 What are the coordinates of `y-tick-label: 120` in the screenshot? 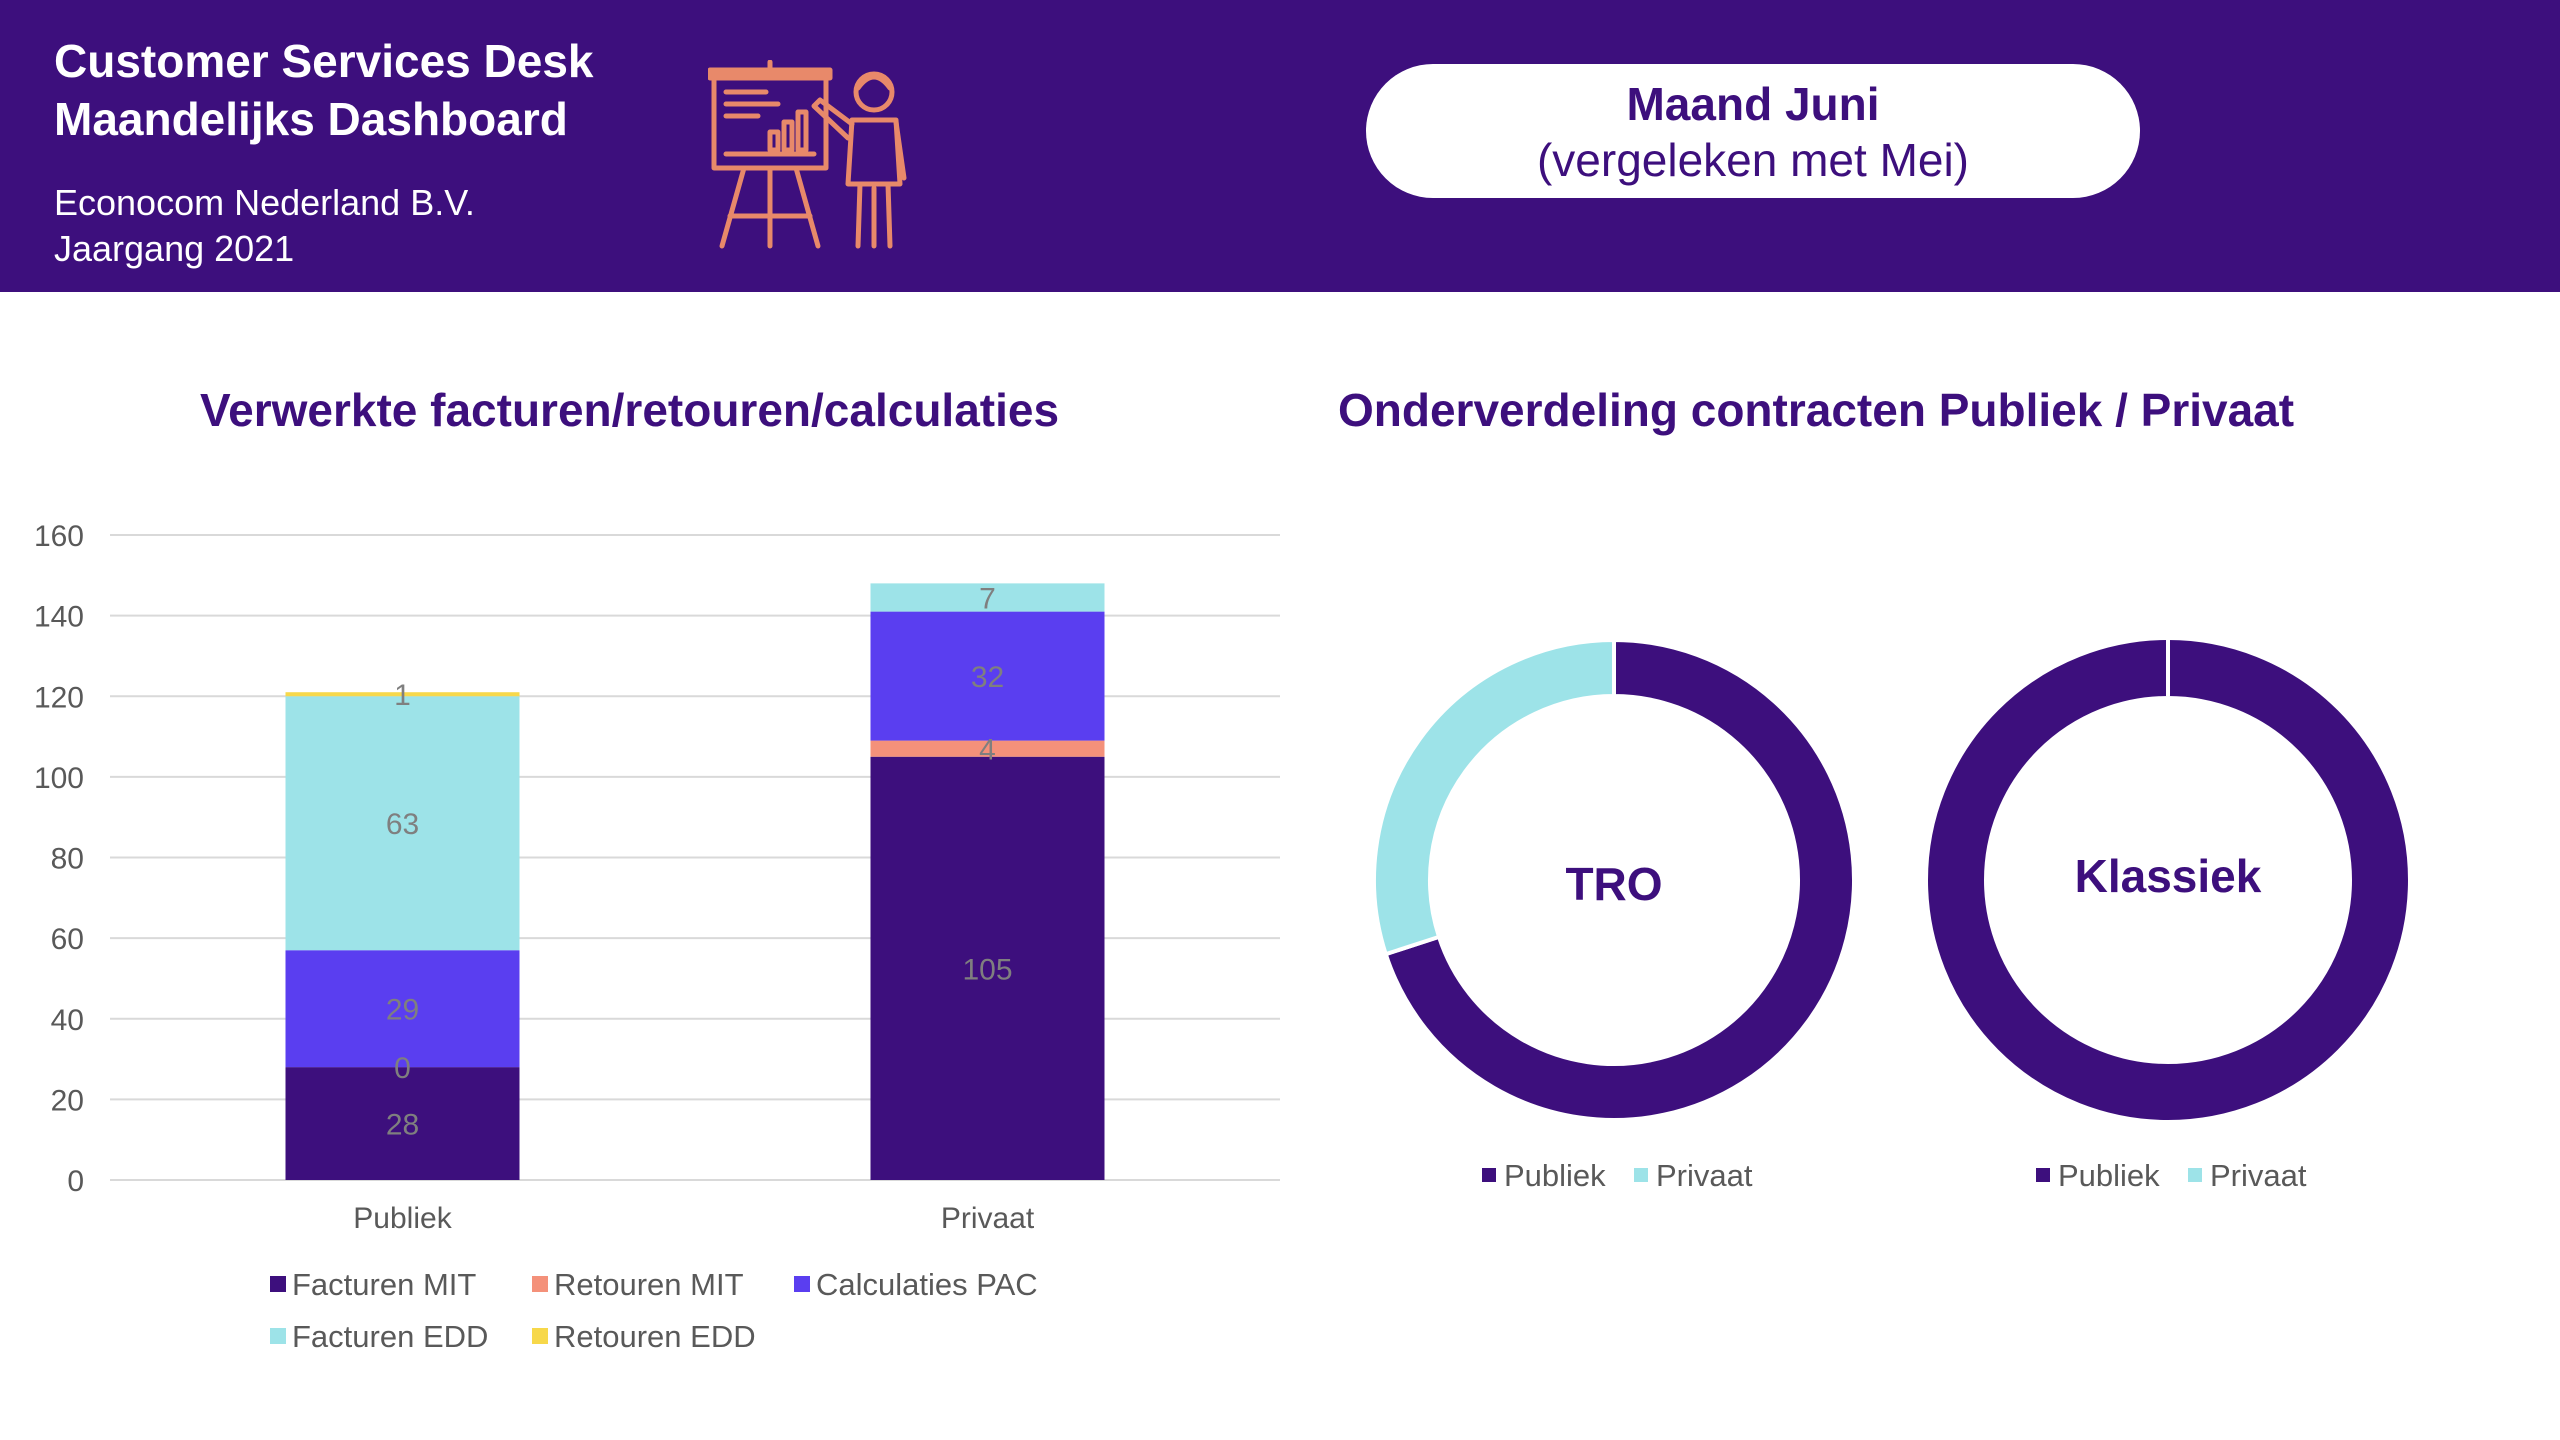 It's located at (59, 697).